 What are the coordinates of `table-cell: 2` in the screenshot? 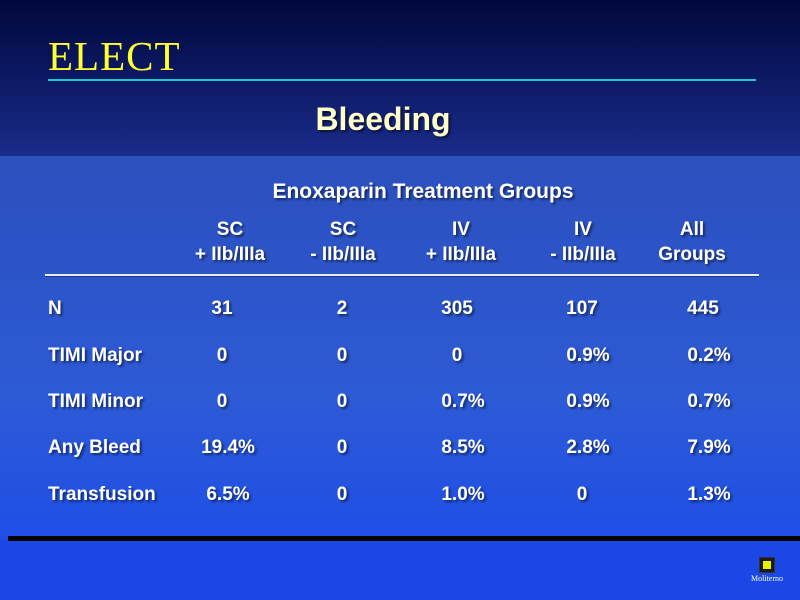 It's located at (342, 308).